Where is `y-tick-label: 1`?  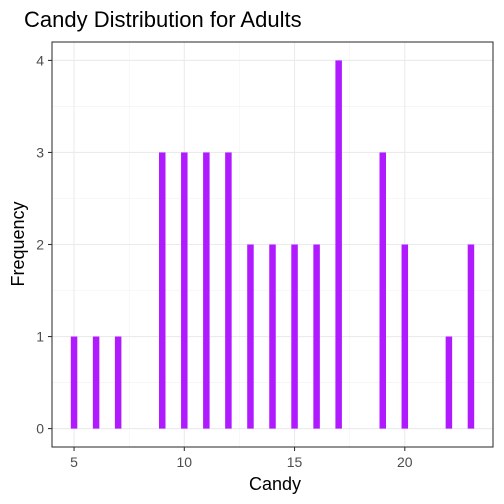 y-tick-label: 1 is located at coordinates (40, 337).